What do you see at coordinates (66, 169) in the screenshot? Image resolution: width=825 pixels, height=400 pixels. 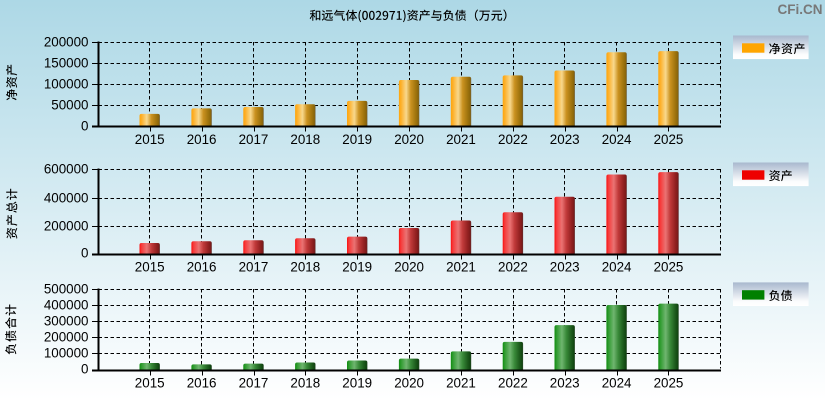 I see `svg-text: 600000` at bounding box center [66, 169].